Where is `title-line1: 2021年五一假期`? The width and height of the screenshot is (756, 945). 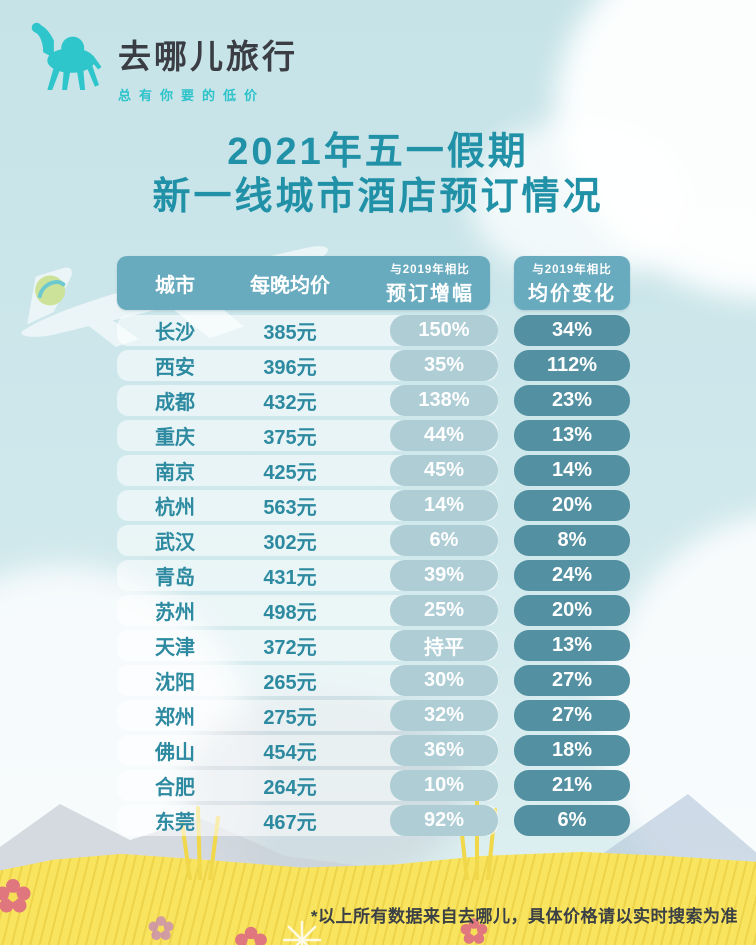
title-line1: 2021年五一假期 is located at coordinates (378, 152).